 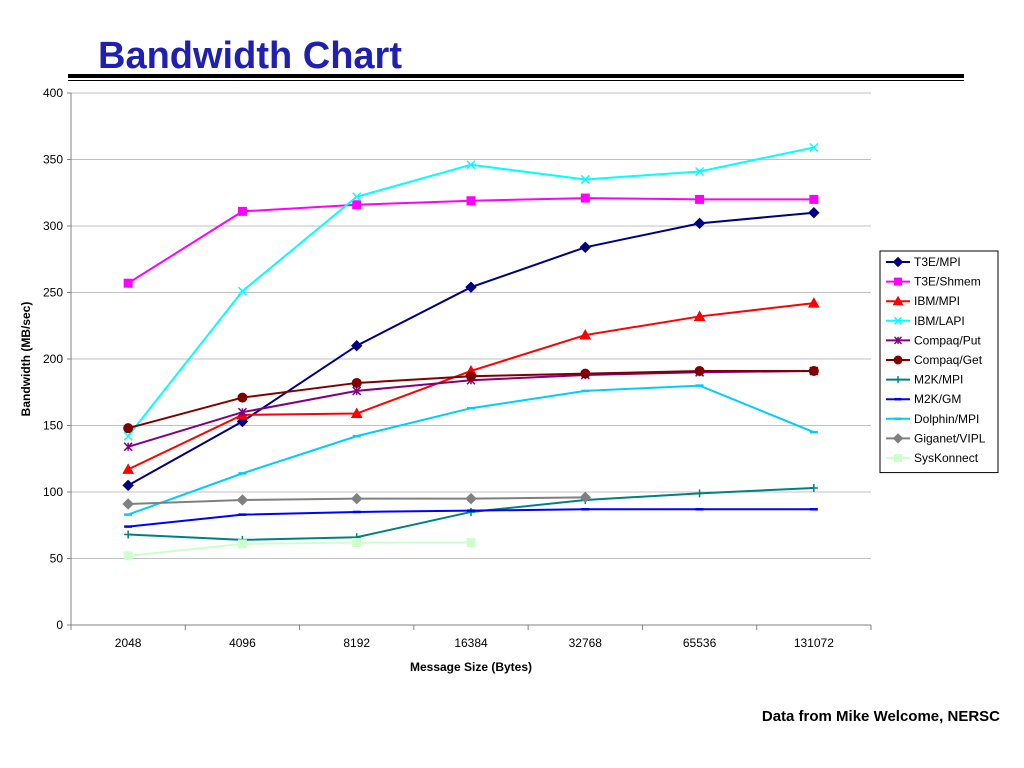 I want to click on legend-label: Giganet/VIPL, so click(x=950, y=438).